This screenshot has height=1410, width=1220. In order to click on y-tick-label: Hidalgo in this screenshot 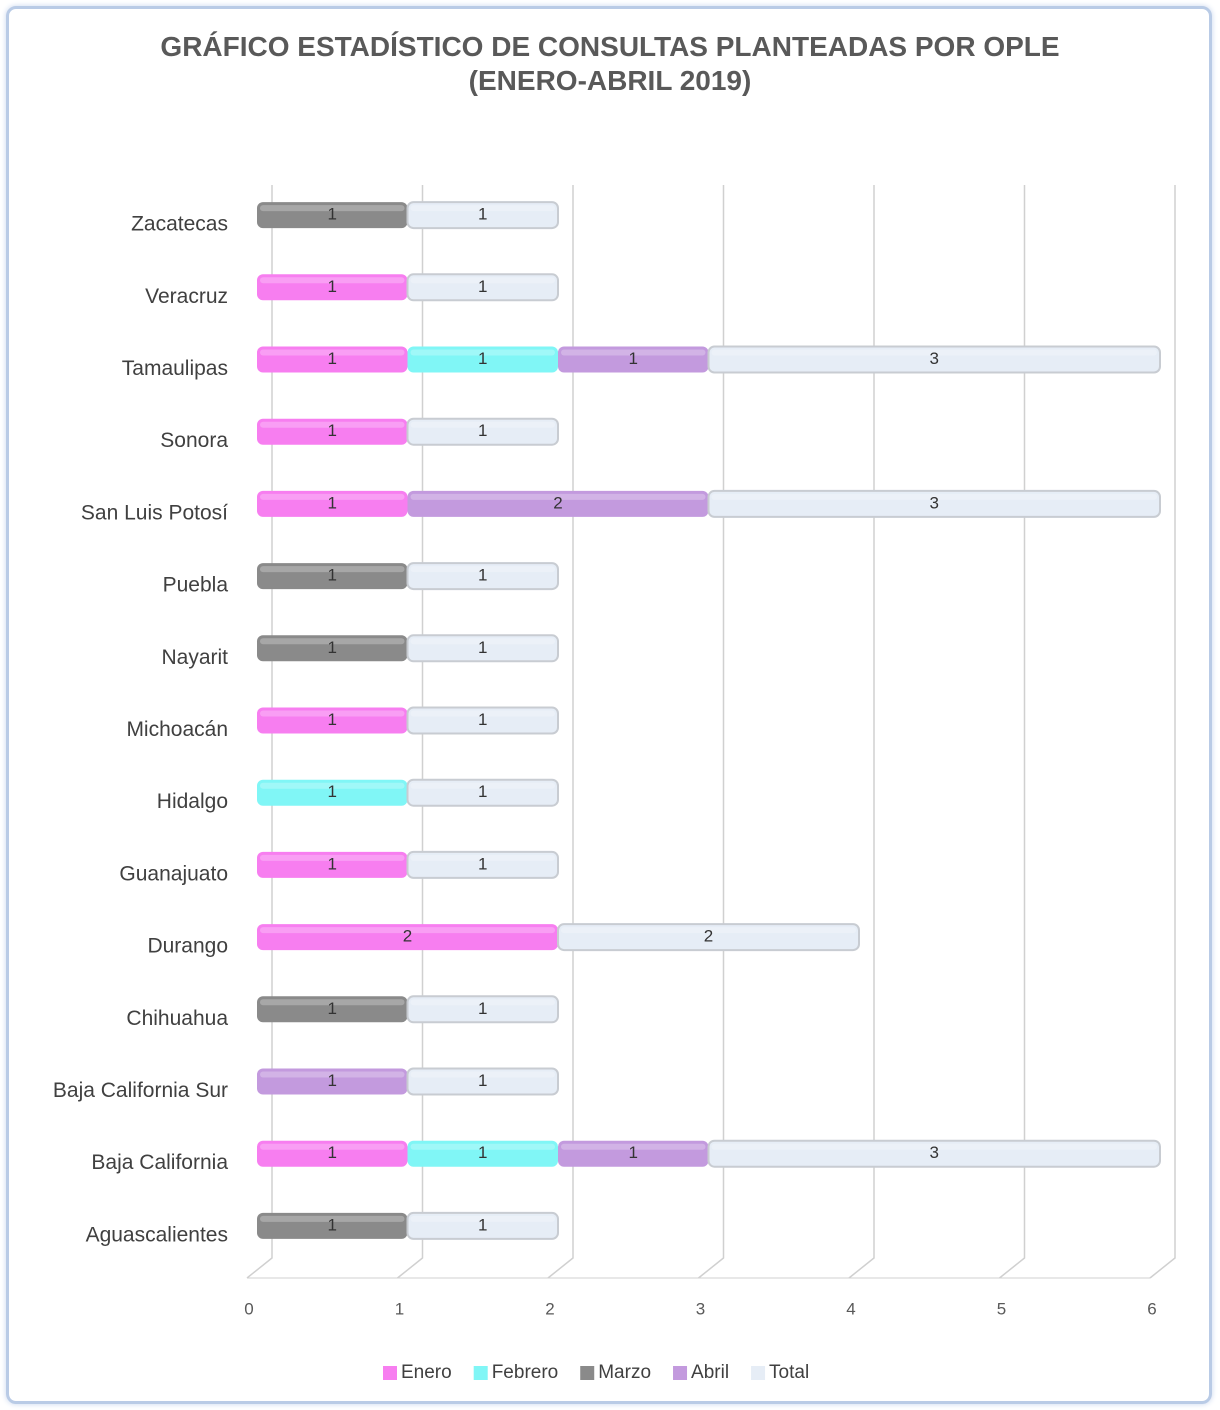, I will do `click(192, 801)`.